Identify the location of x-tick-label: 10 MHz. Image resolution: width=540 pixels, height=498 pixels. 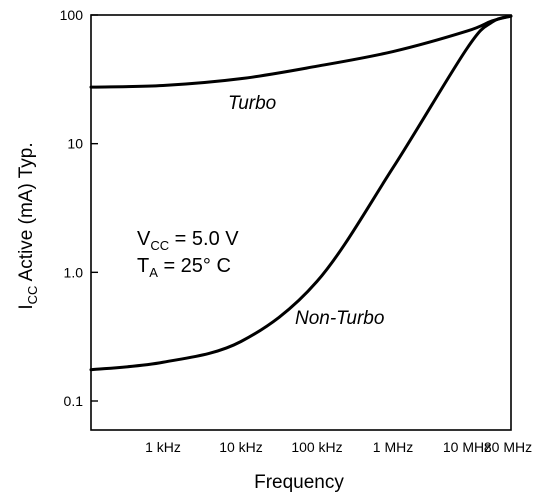
(467, 447).